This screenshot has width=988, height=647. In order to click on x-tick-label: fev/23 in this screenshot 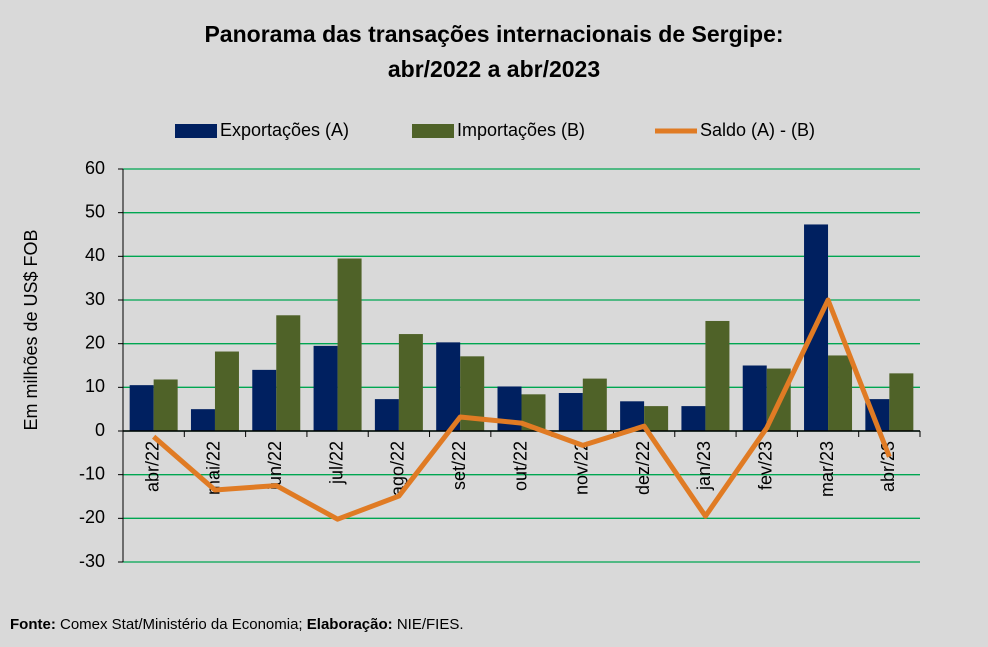, I will do `click(765, 465)`.